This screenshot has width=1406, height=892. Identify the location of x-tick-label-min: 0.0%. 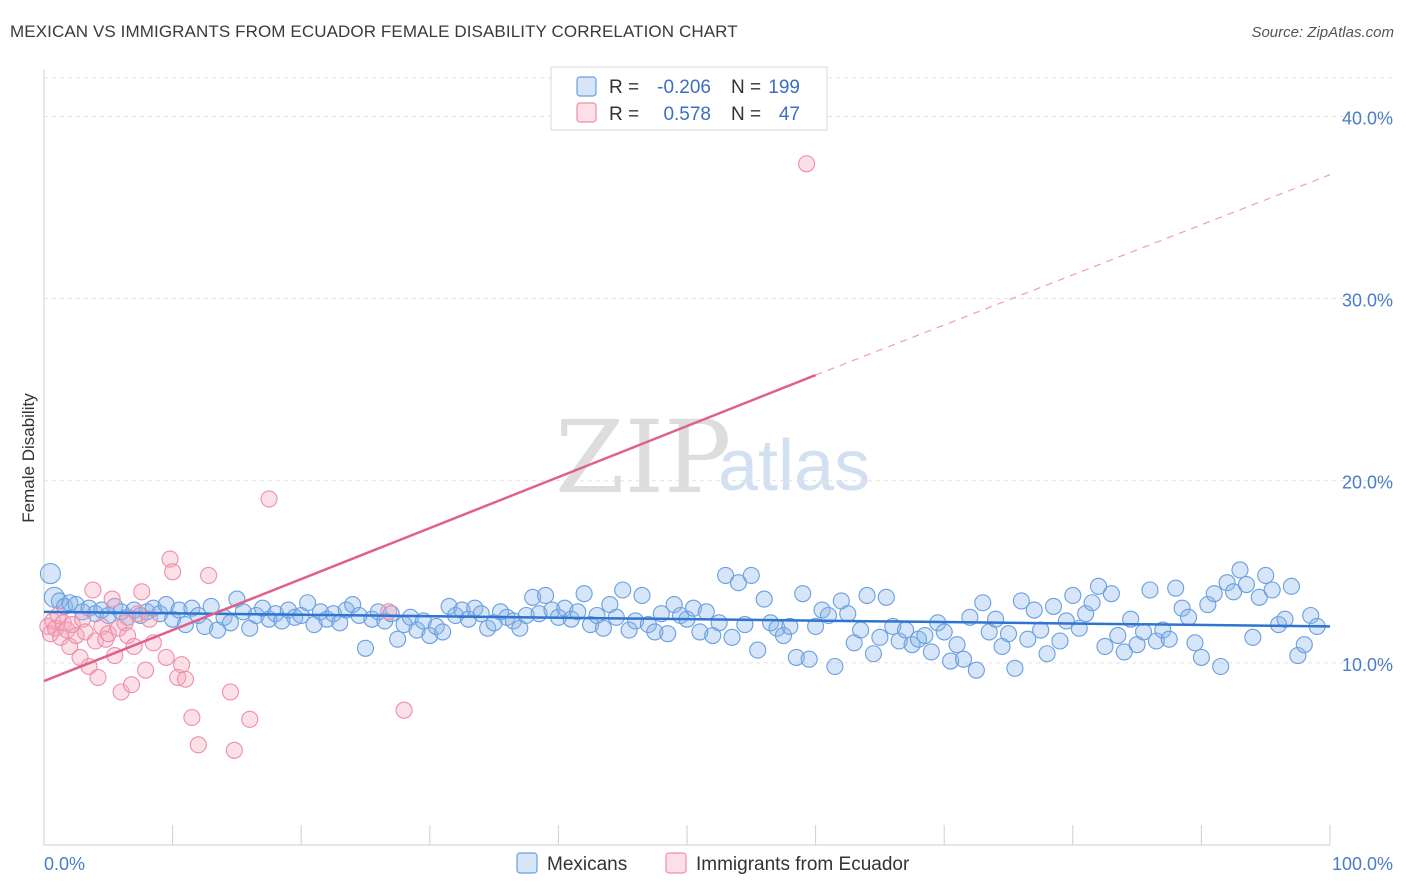
(64, 864).